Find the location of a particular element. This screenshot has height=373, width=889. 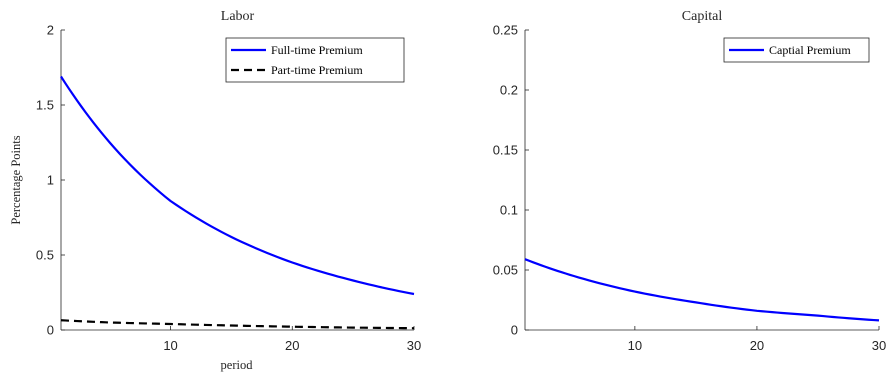

series-line-part-time-premium is located at coordinates (237, 324).